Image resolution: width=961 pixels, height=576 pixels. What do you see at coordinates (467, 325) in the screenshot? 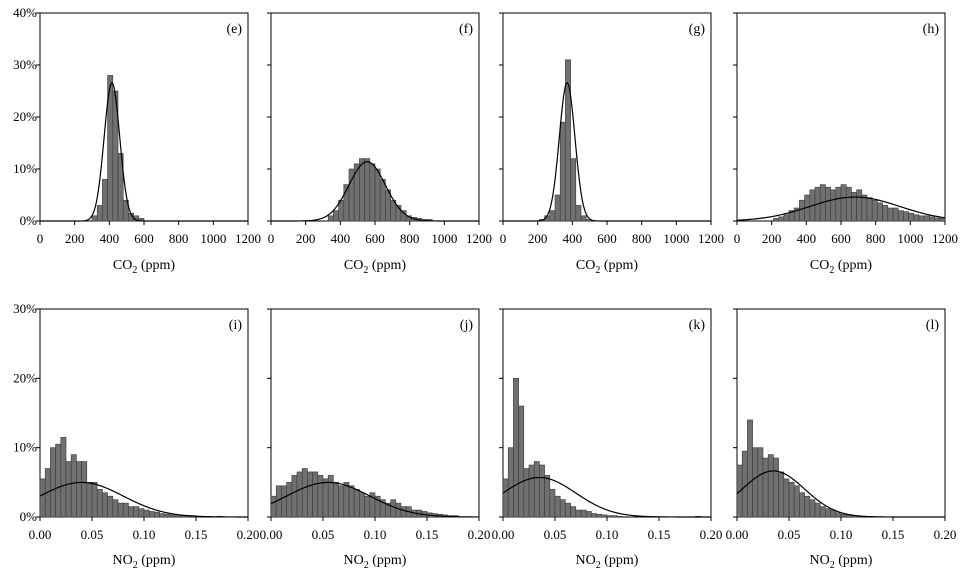
I see `panel-label: (j)` at bounding box center [467, 325].